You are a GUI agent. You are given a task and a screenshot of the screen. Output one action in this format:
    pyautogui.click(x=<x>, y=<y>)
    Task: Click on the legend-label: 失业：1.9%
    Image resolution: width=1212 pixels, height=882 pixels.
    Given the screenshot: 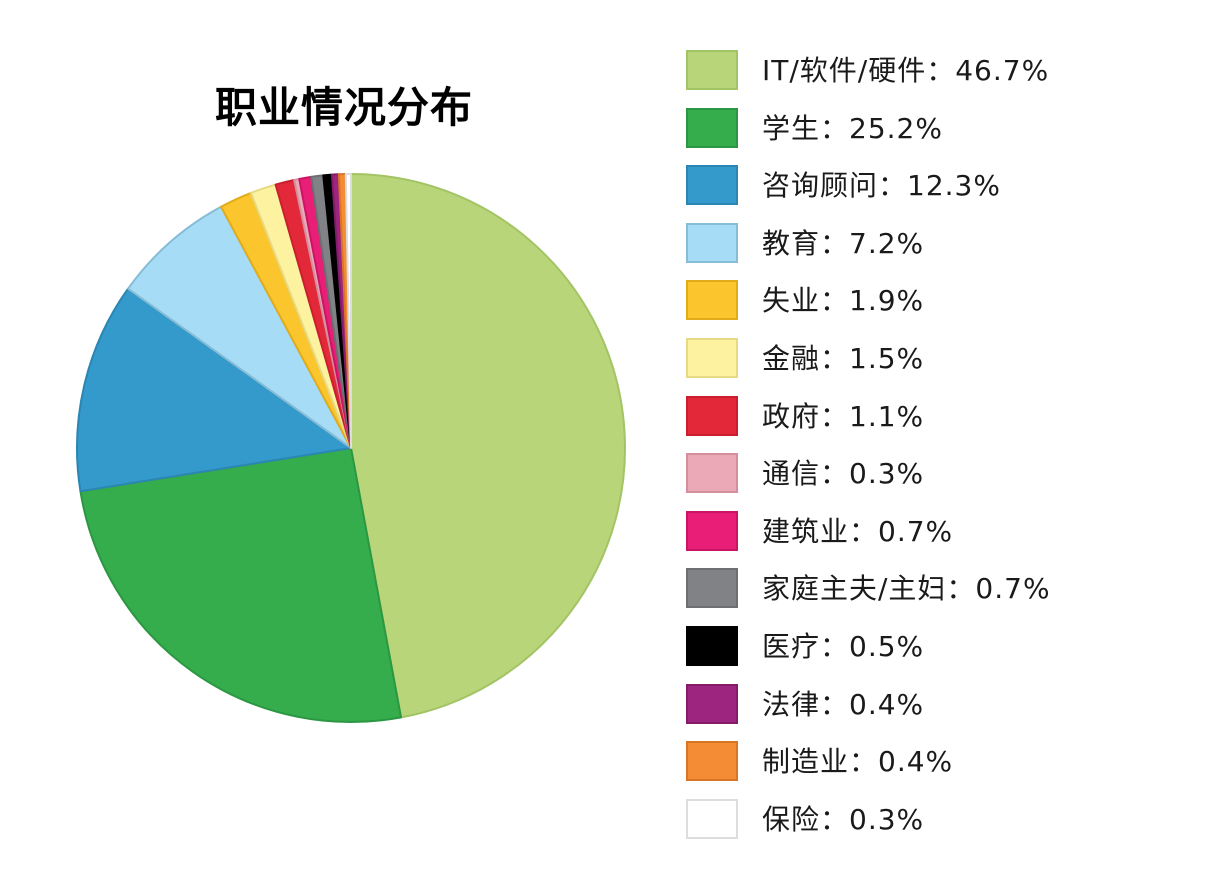 What is the action you would take?
    pyautogui.click(x=843, y=301)
    